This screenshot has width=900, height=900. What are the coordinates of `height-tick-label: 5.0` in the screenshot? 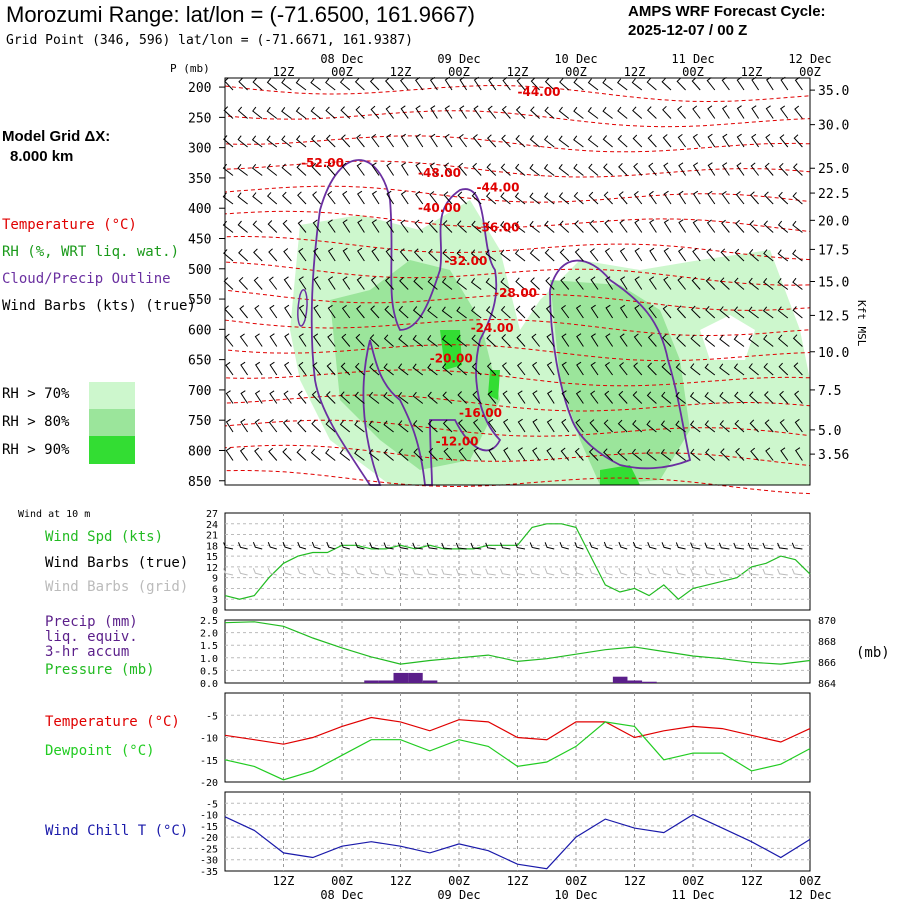 It's located at (829, 431).